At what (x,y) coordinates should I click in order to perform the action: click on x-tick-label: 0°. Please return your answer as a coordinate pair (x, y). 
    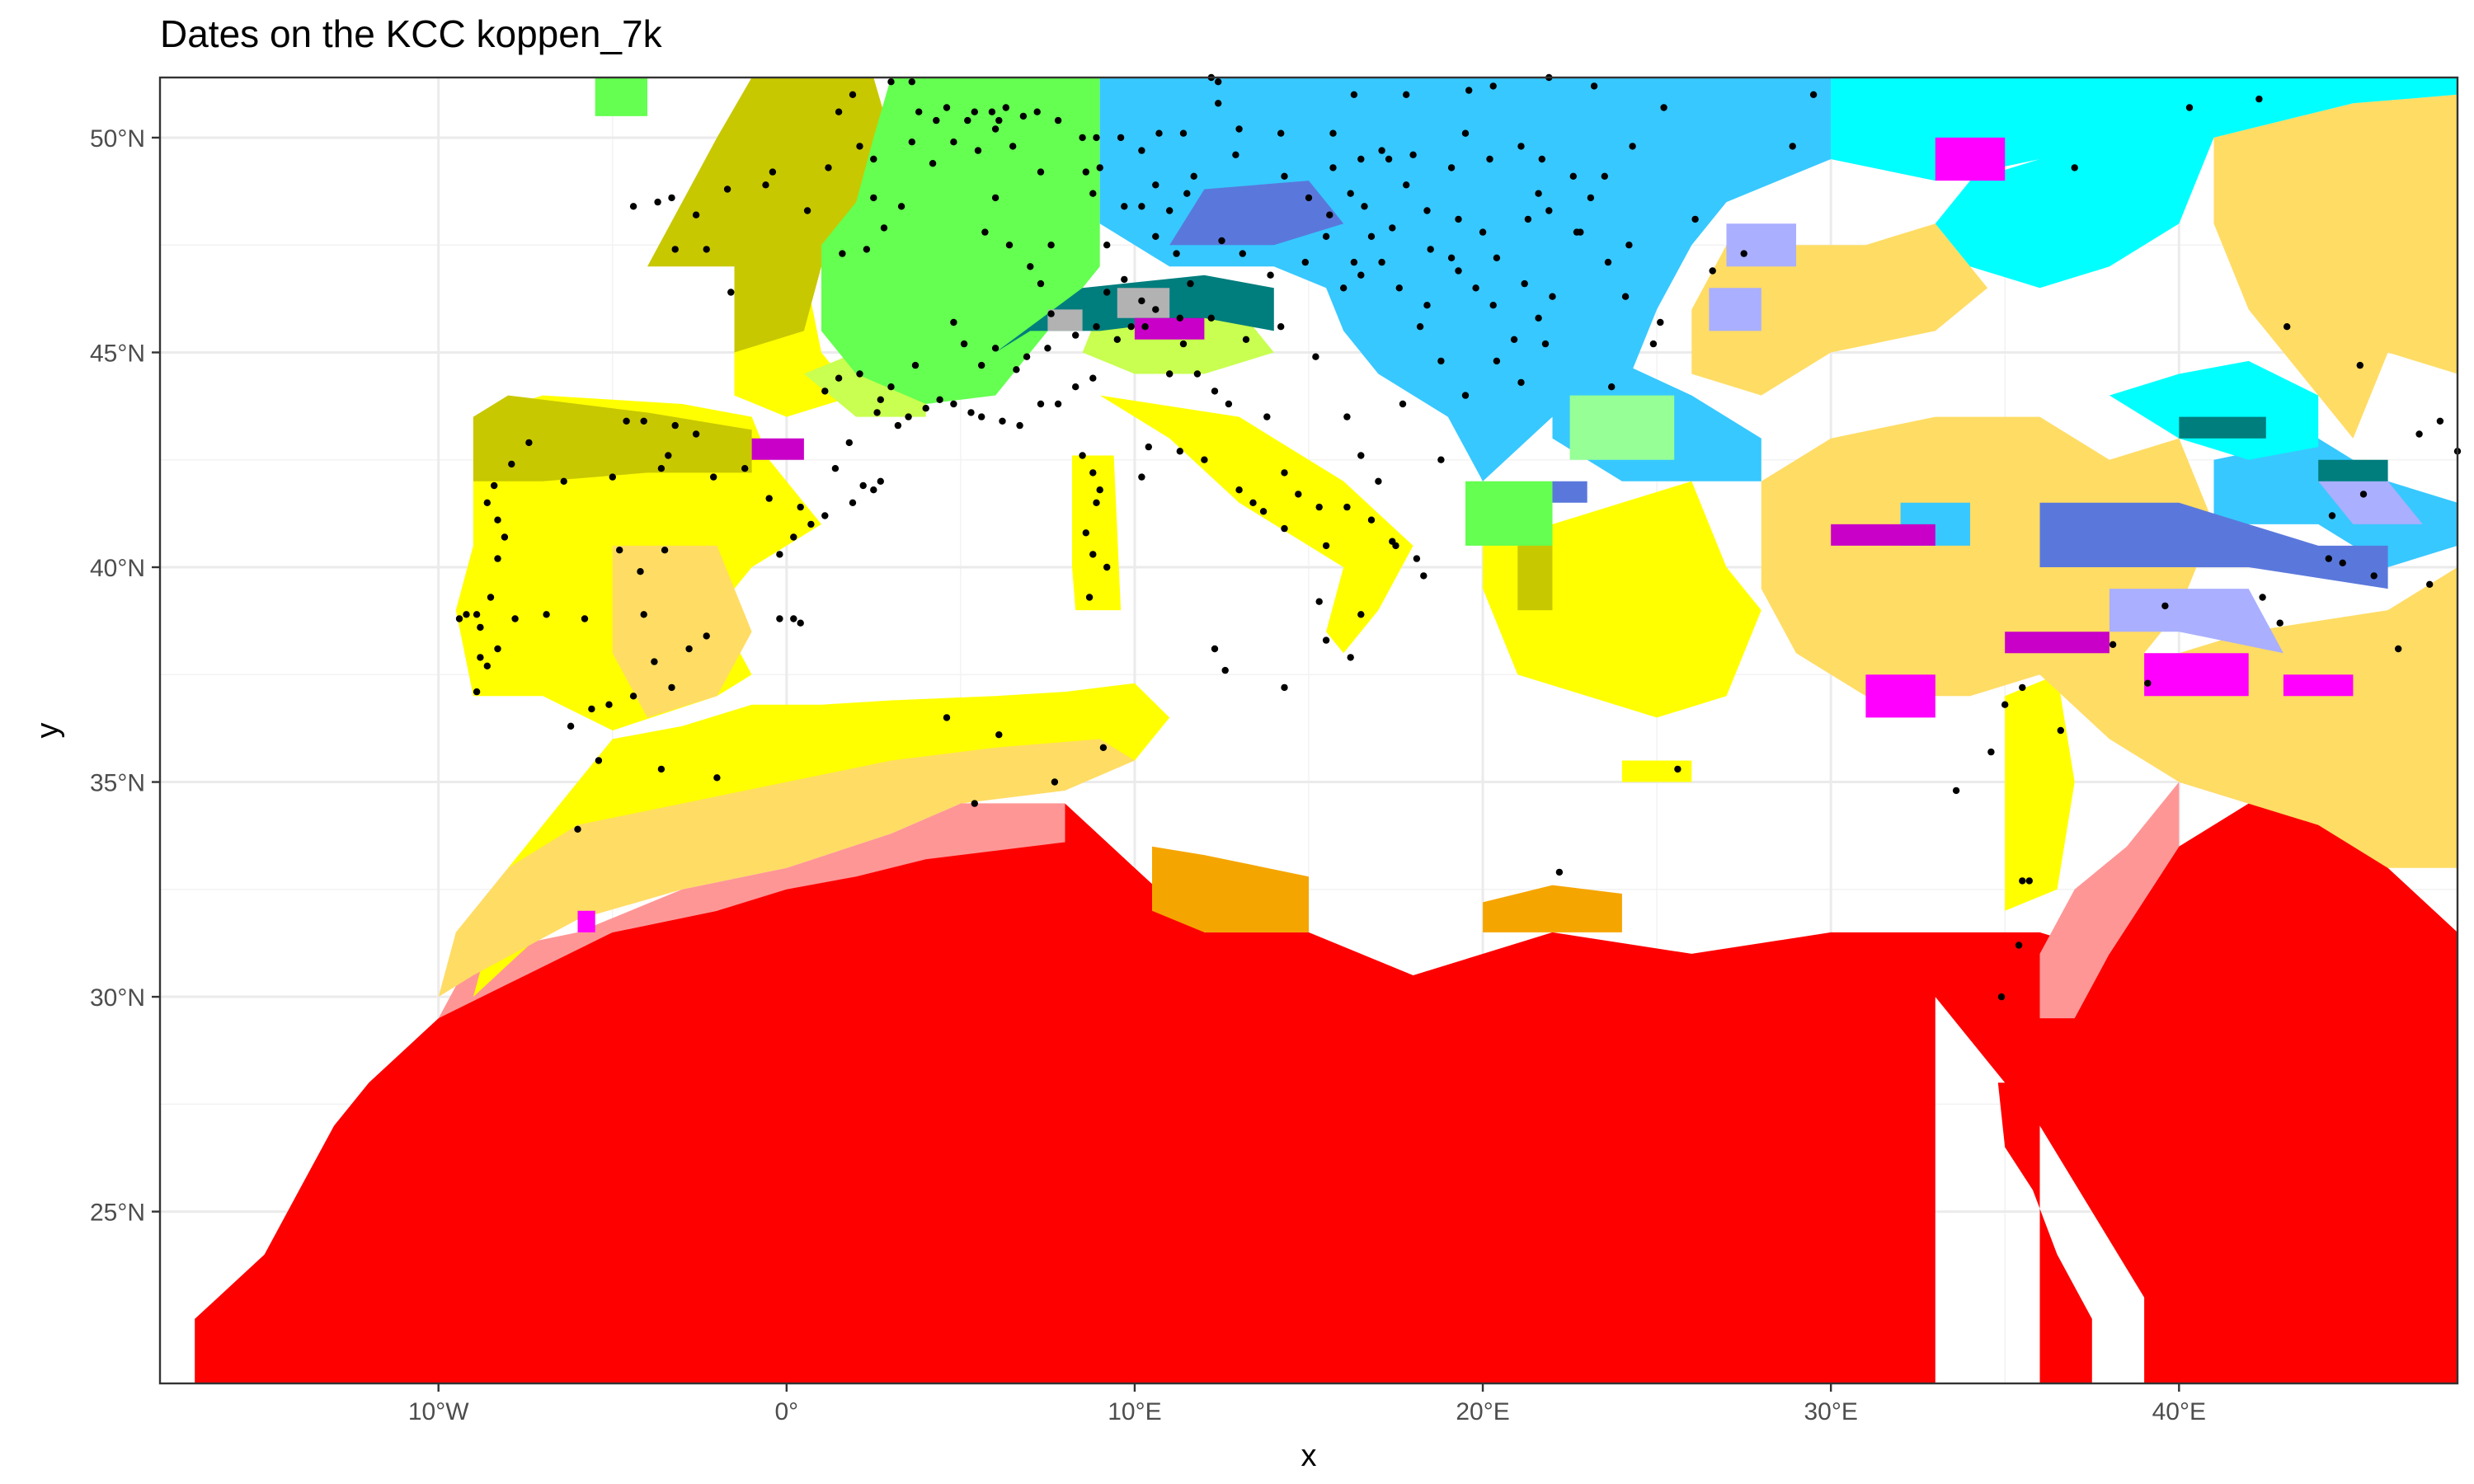
    Looking at the image, I should click on (786, 1411).